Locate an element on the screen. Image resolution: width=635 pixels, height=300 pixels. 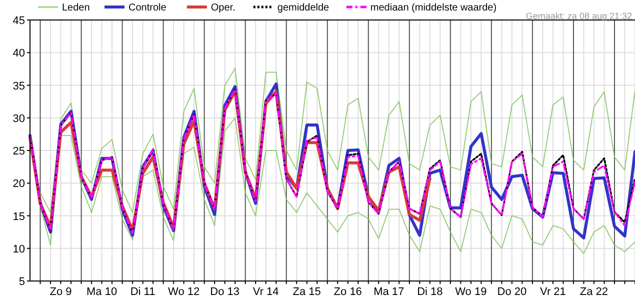
y-tick-label: 5 is located at coordinates (21, 282).